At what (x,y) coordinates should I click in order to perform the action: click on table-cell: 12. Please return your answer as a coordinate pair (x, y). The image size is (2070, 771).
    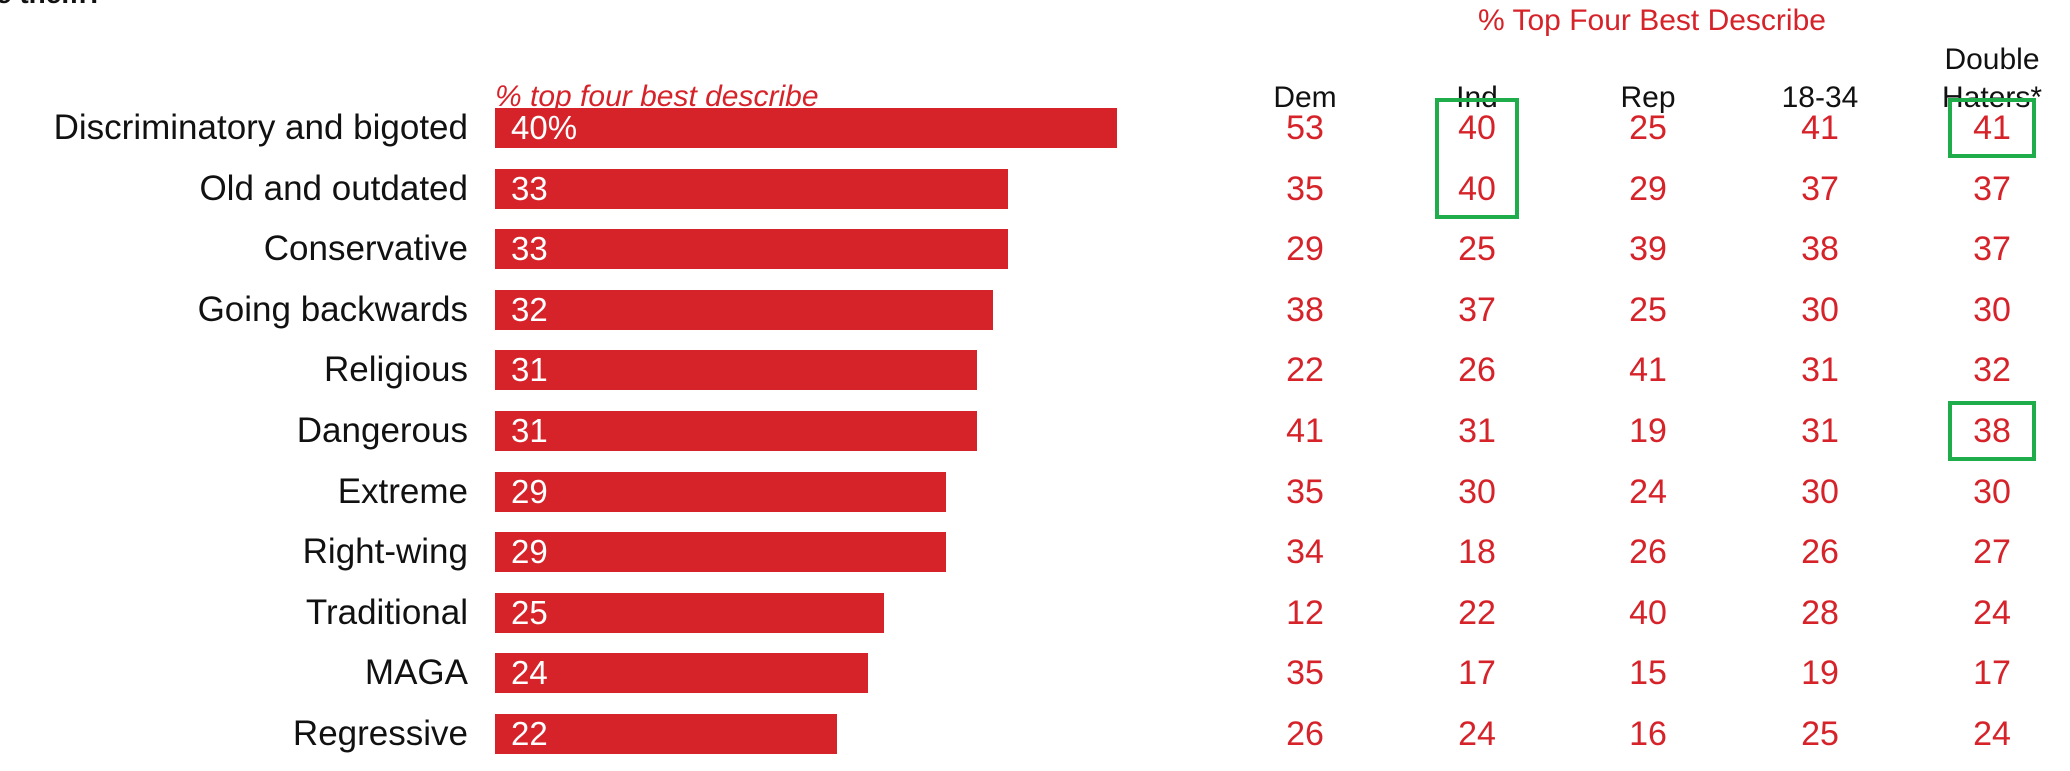
    Looking at the image, I should click on (1305, 612).